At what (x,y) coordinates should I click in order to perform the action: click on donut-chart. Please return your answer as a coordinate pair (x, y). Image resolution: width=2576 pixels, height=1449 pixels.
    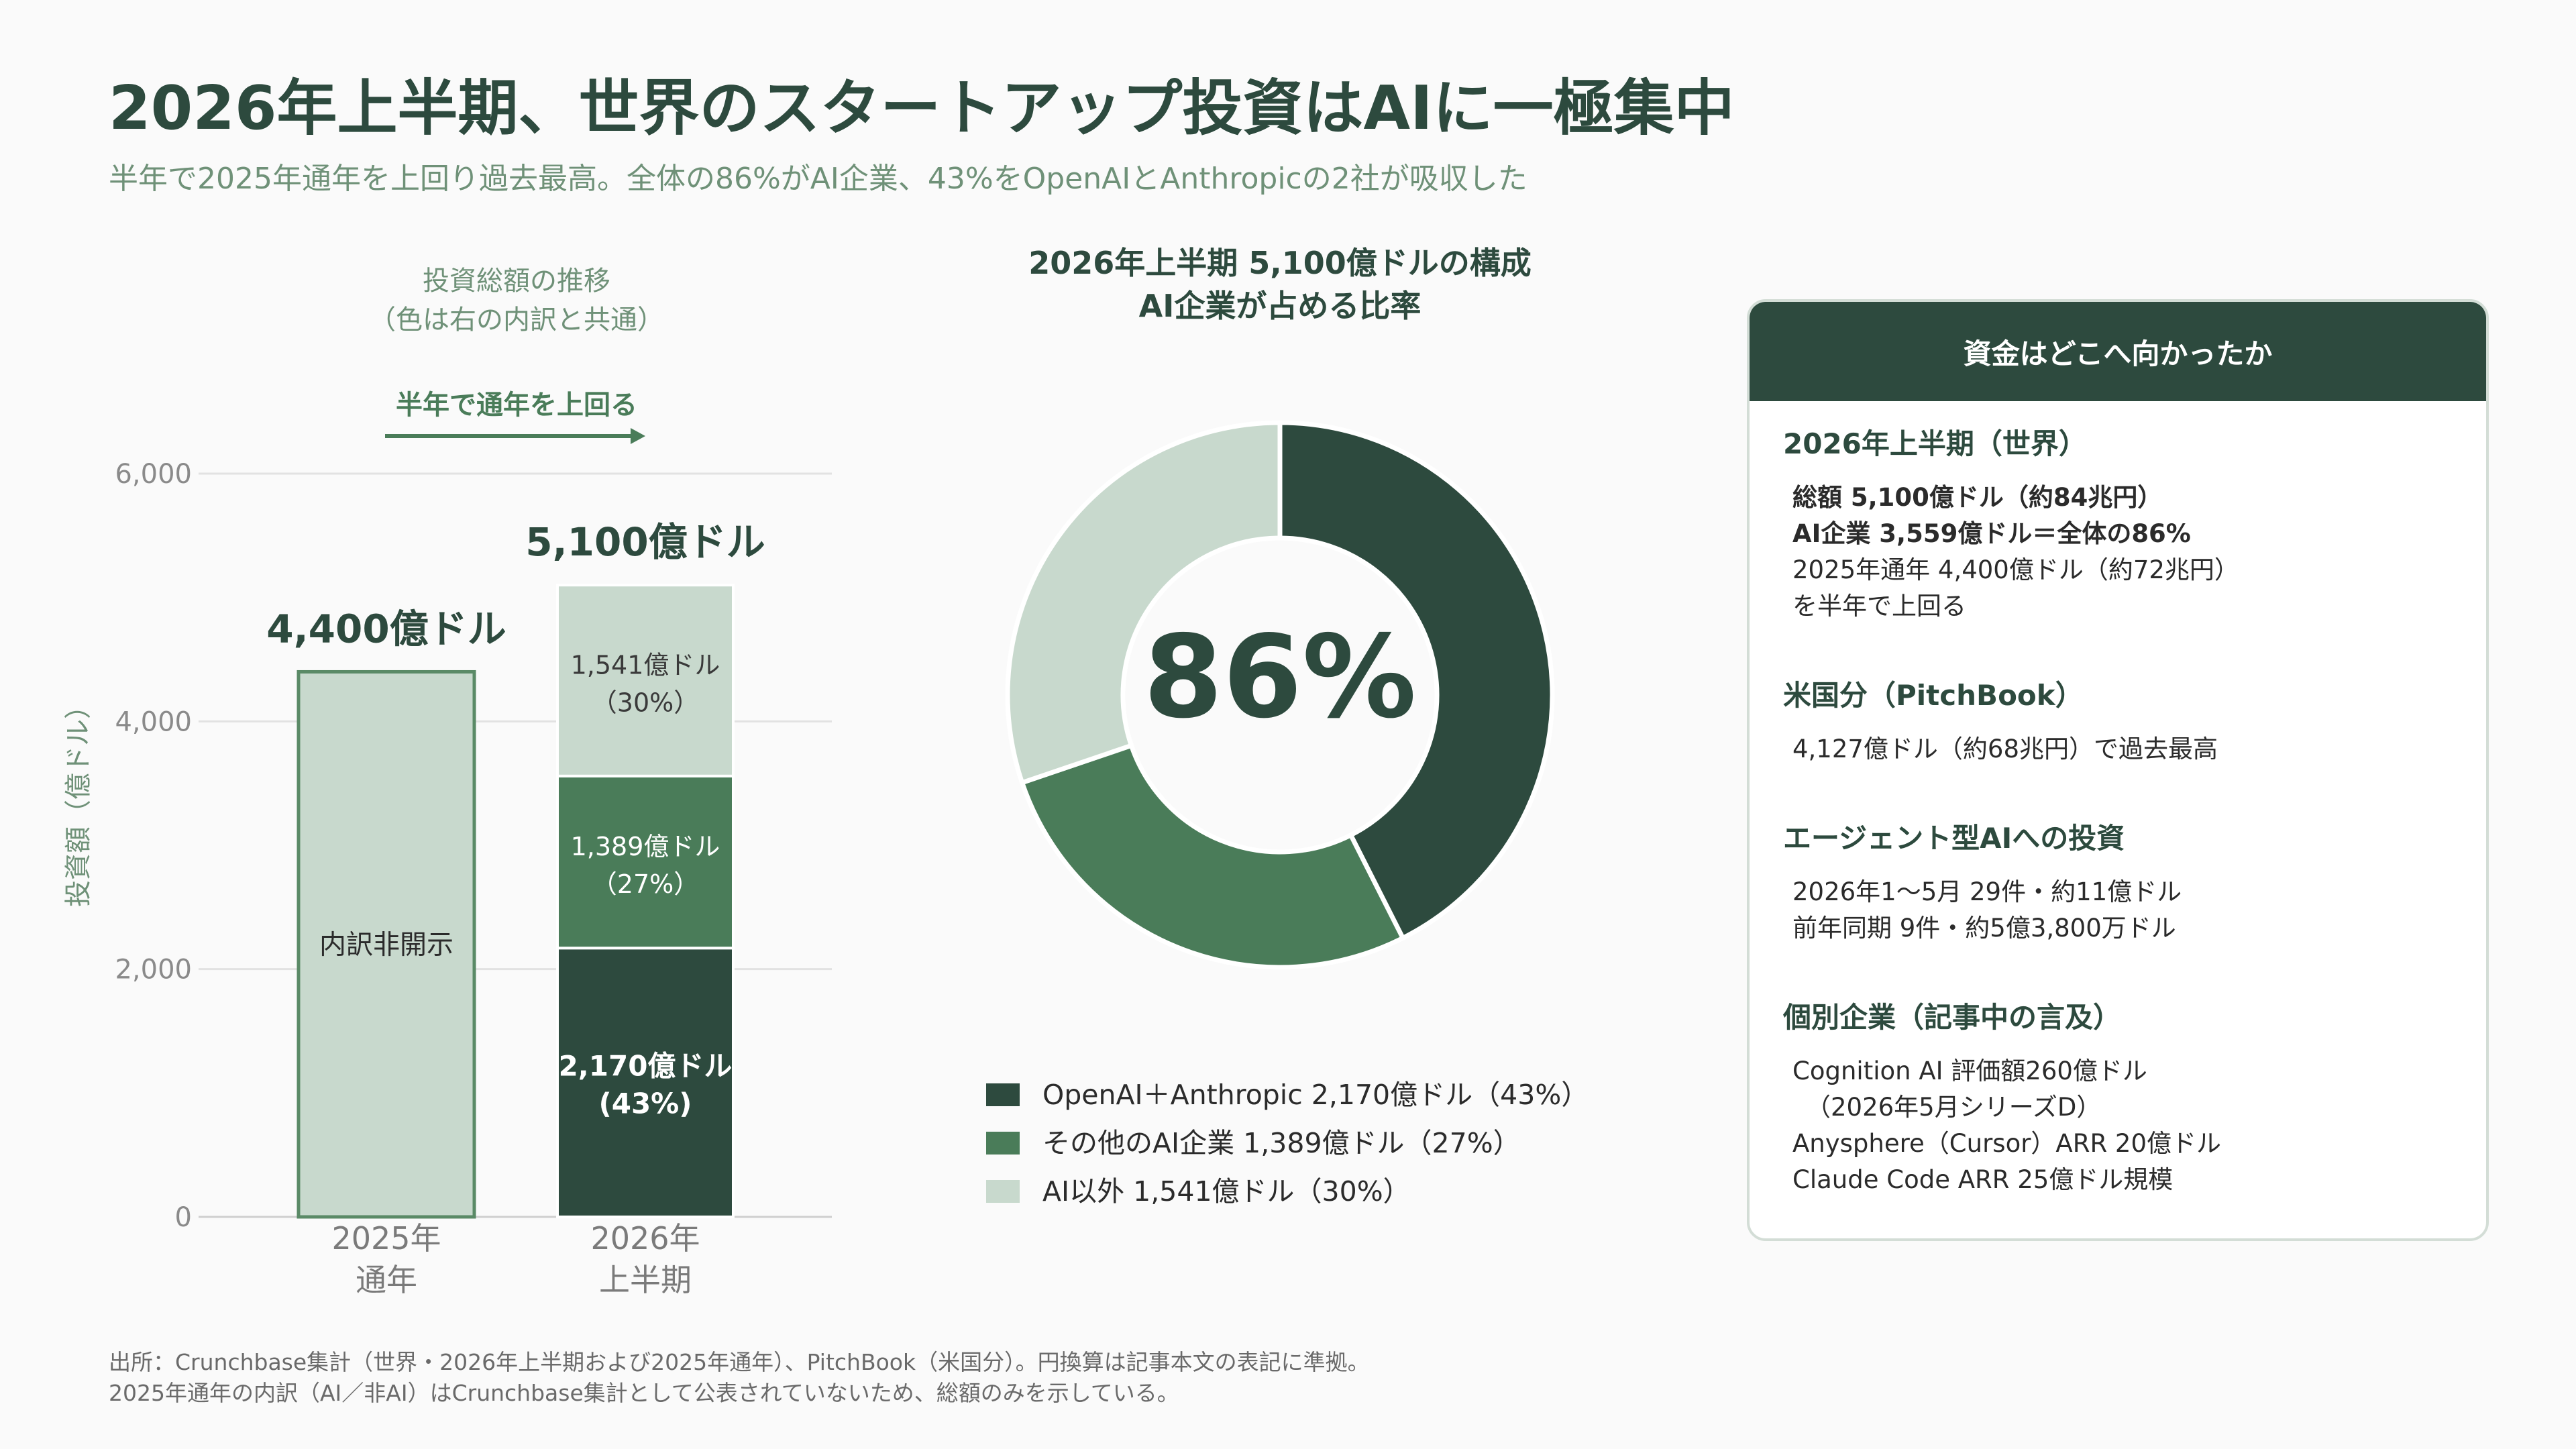
    Looking at the image, I should click on (1280, 695).